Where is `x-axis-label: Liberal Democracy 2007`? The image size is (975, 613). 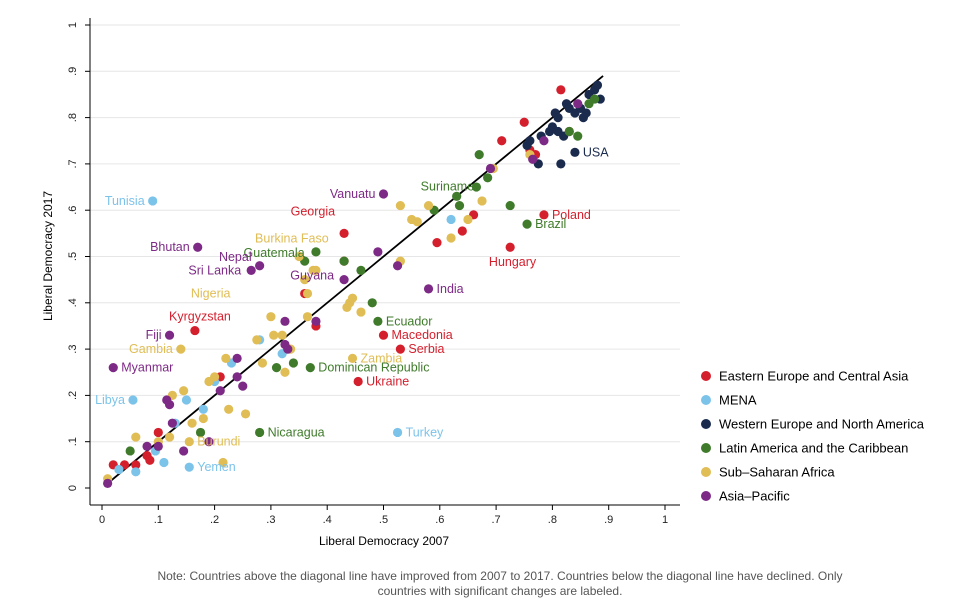
x-axis-label: Liberal Democracy 2007 is located at coordinates (384, 541).